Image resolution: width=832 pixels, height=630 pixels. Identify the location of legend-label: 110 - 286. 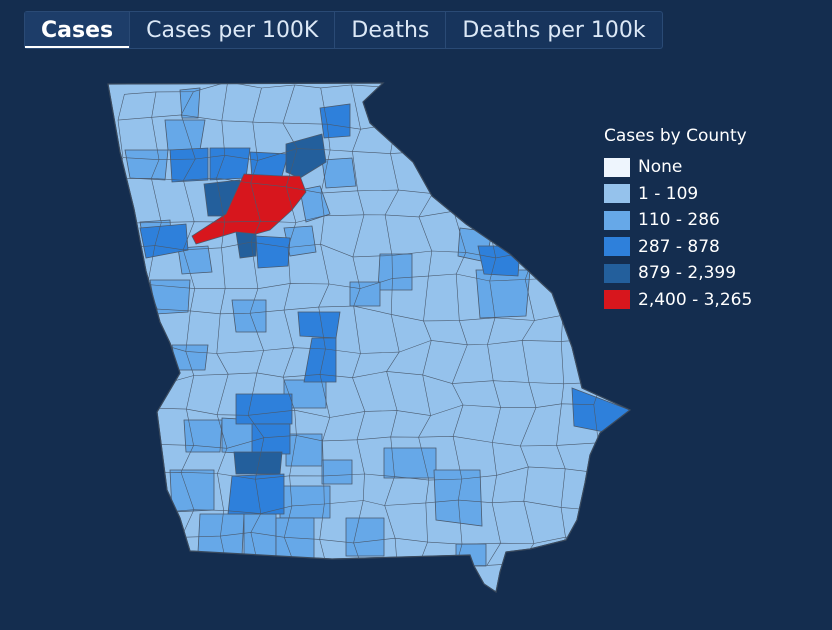
(679, 220).